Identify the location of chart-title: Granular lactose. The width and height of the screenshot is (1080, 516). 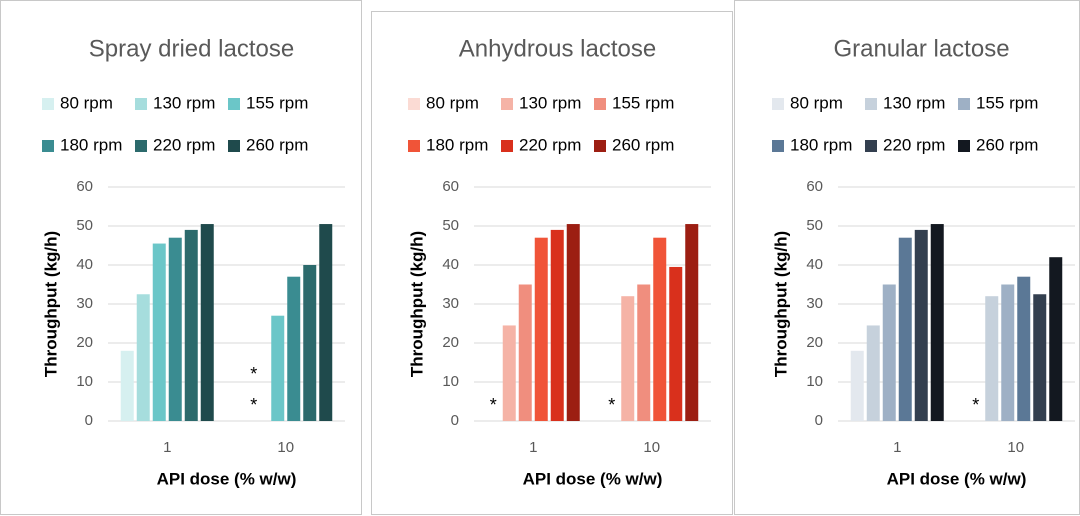
(921, 48).